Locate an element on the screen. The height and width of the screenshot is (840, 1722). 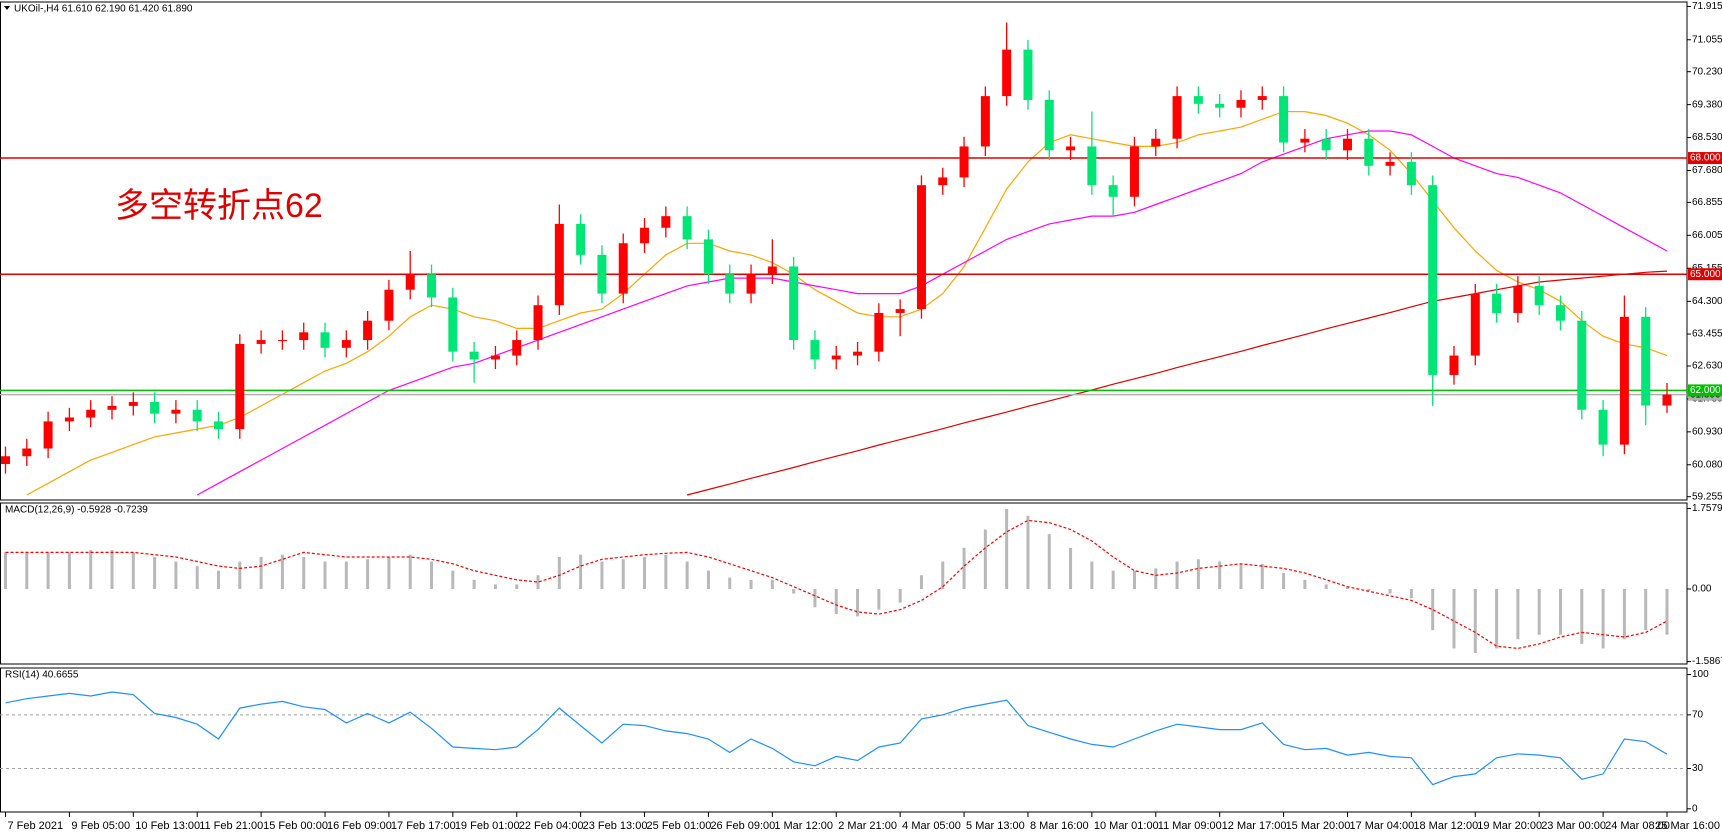
y-tick-label: 69.380 is located at coordinates (1707, 104).